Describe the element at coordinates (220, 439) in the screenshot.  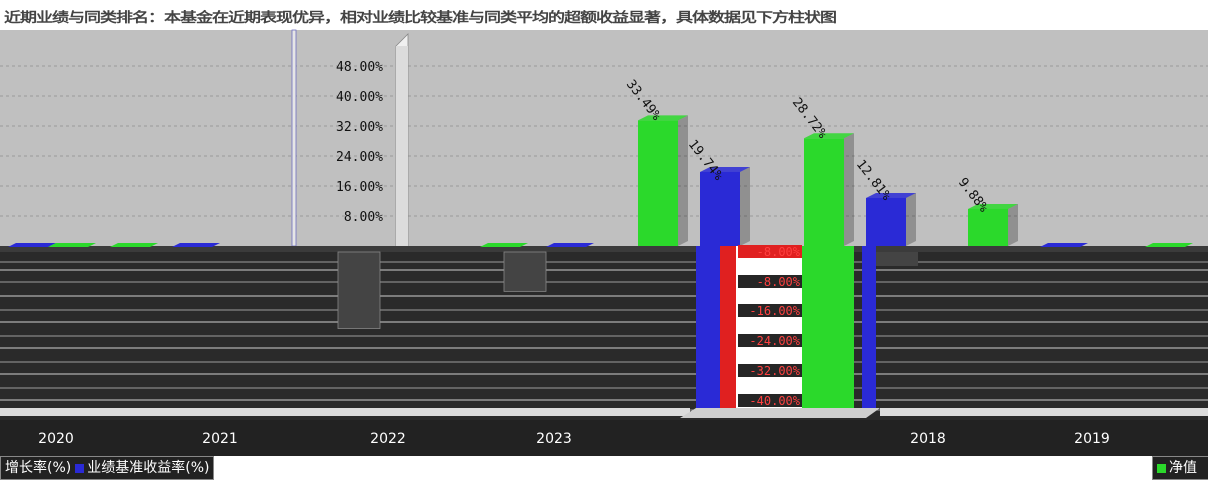
I see `x-tick-label: 2021` at that location.